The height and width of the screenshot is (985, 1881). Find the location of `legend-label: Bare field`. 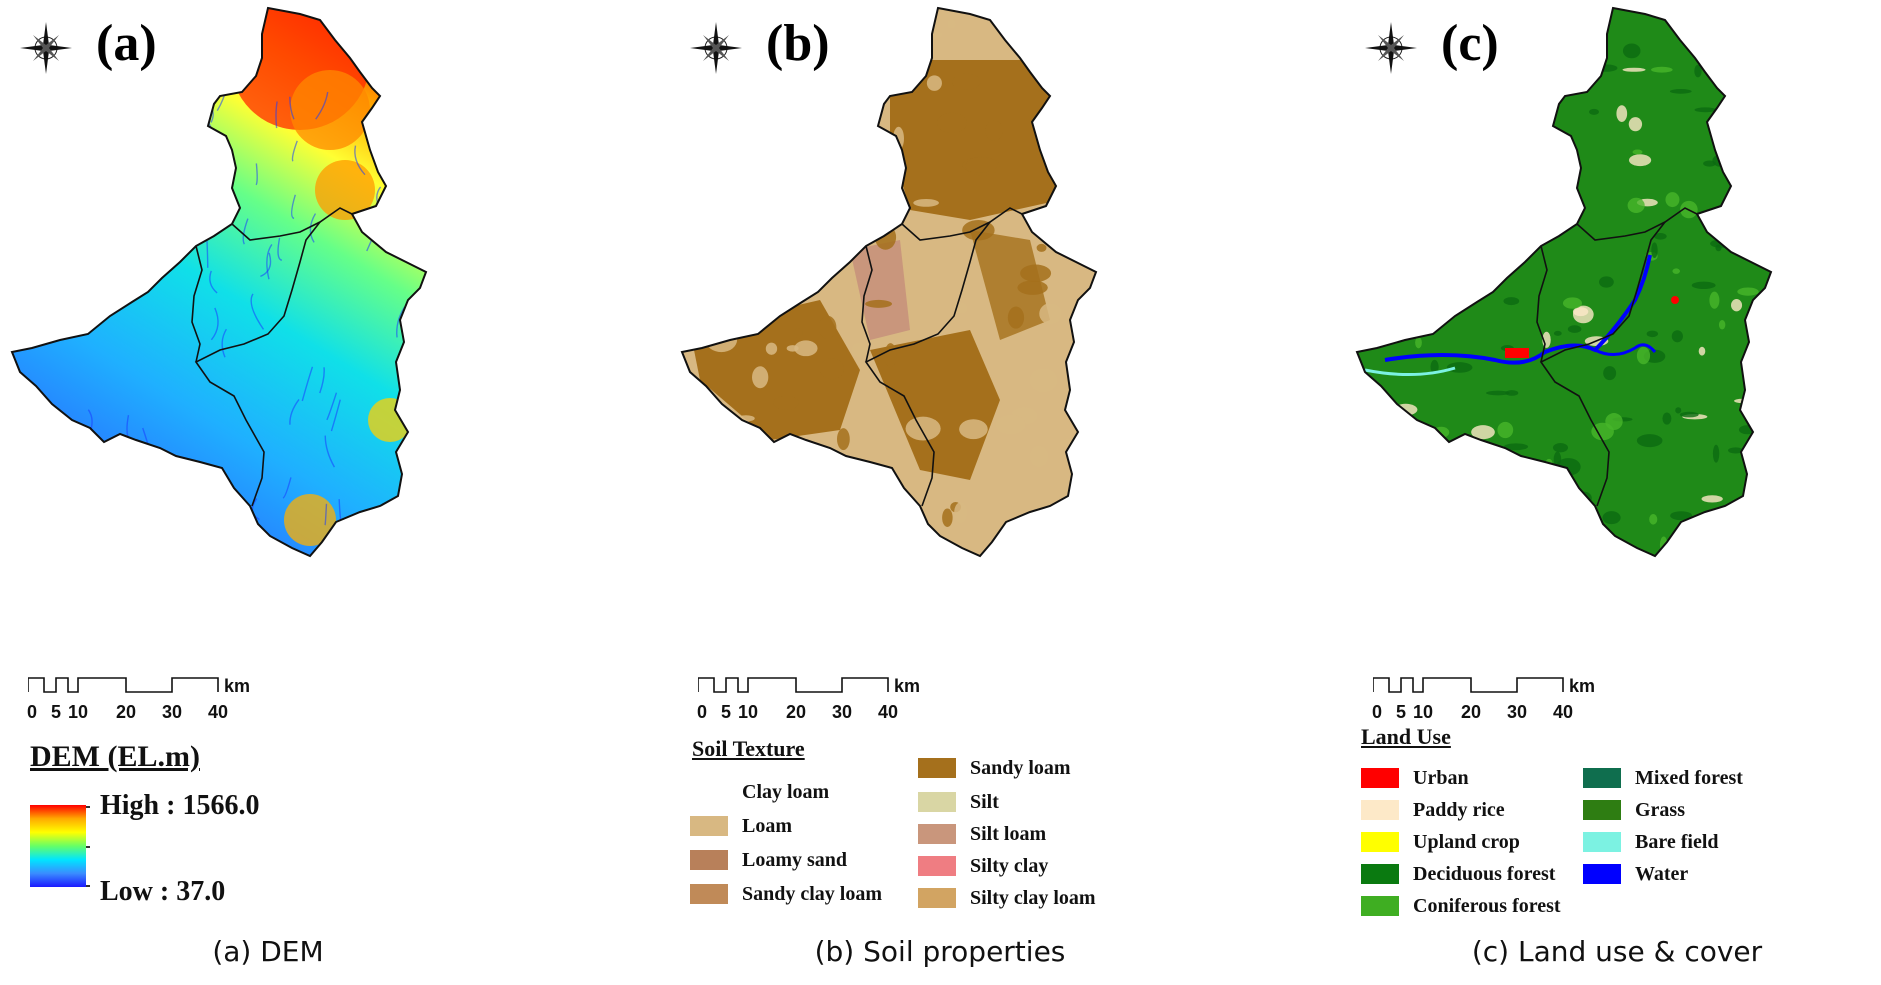

legend-label: Bare field is located at coordinates (1677, 841).